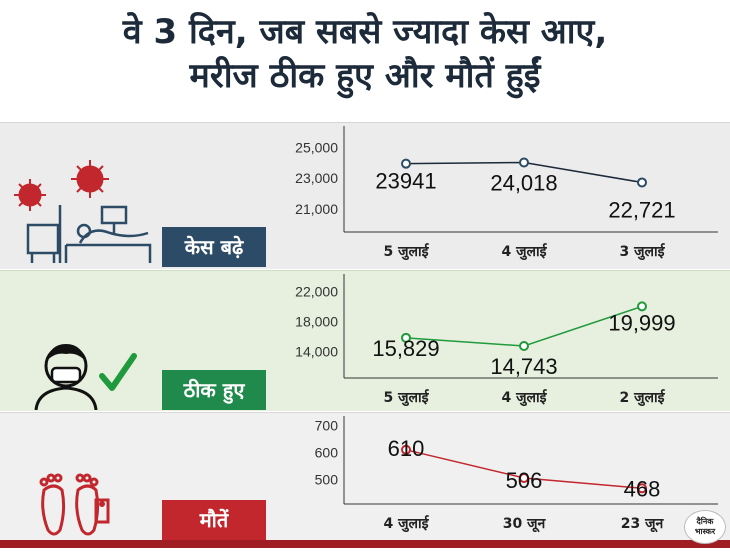  Describe the element at coordinates (74, 504) in the screenshot. I see `feet-tag-icon` at that location.